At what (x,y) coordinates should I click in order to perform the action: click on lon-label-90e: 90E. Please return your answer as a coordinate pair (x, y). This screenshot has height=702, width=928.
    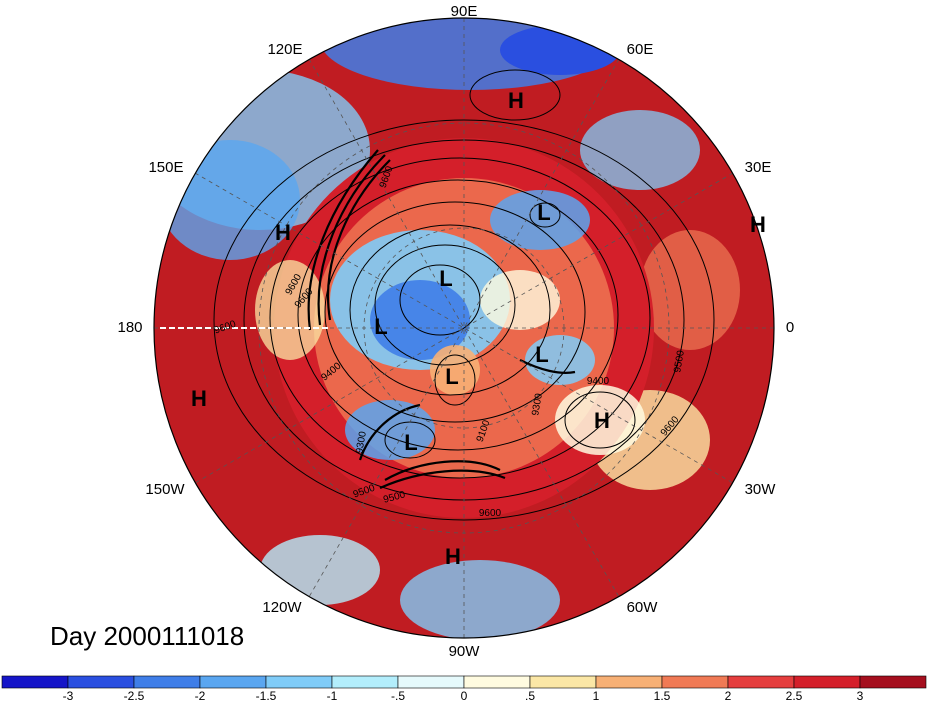
    Looking at the image, I should click on (464, 11).